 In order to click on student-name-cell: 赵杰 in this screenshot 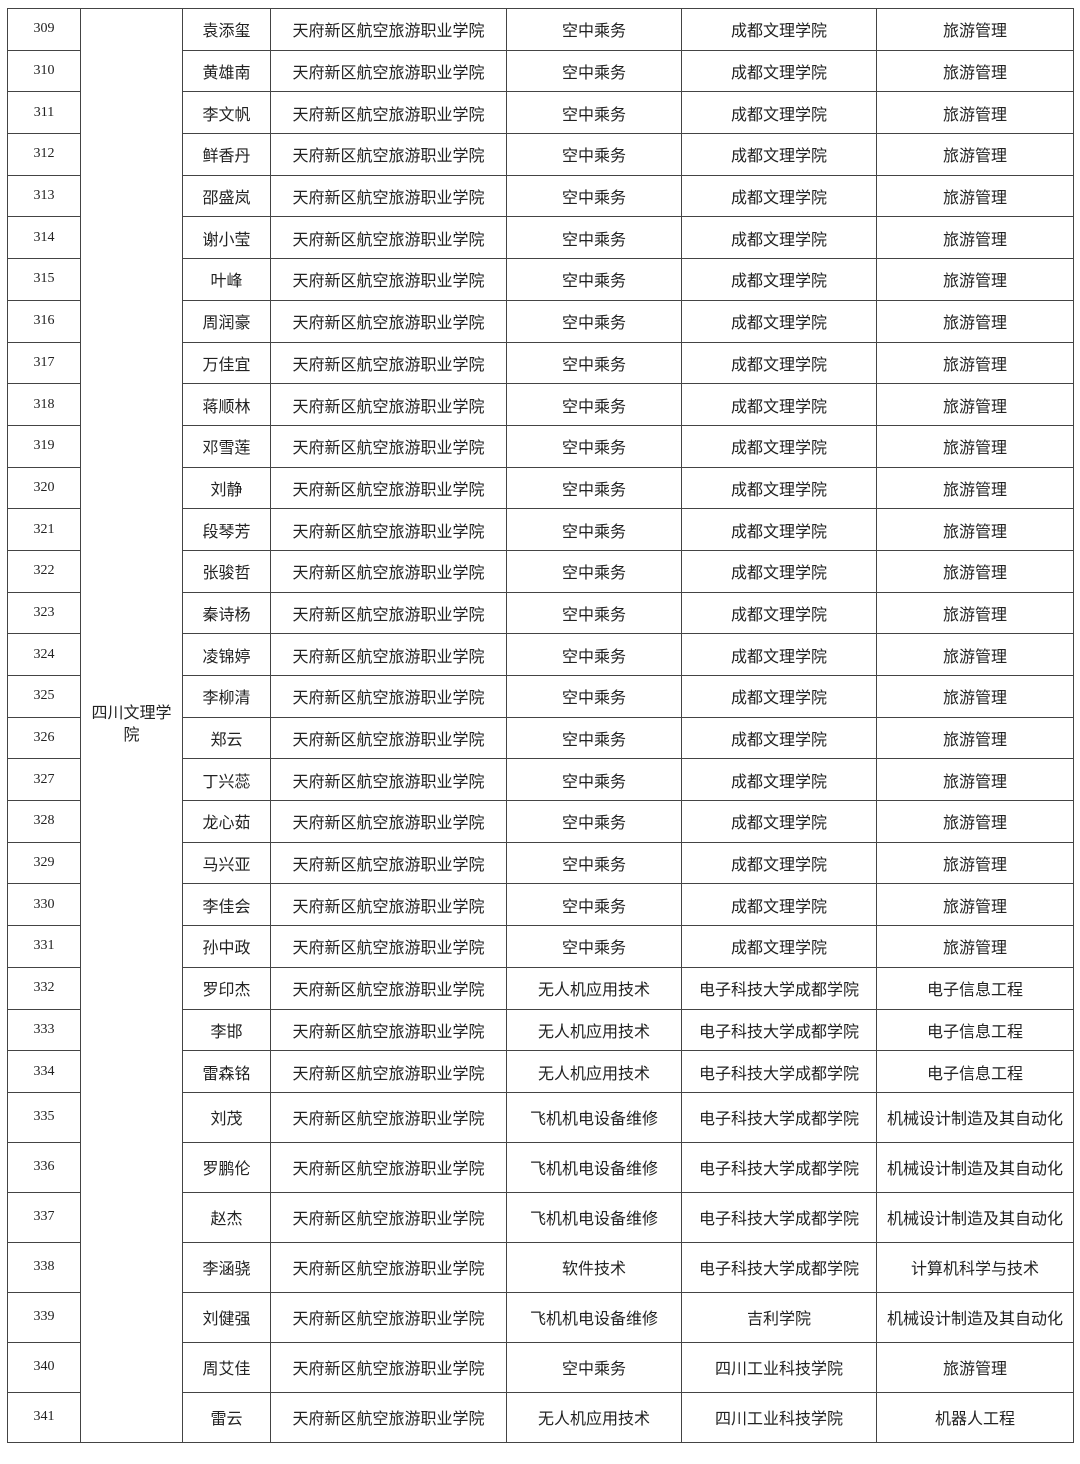, I will do `click(226, 1217)`.